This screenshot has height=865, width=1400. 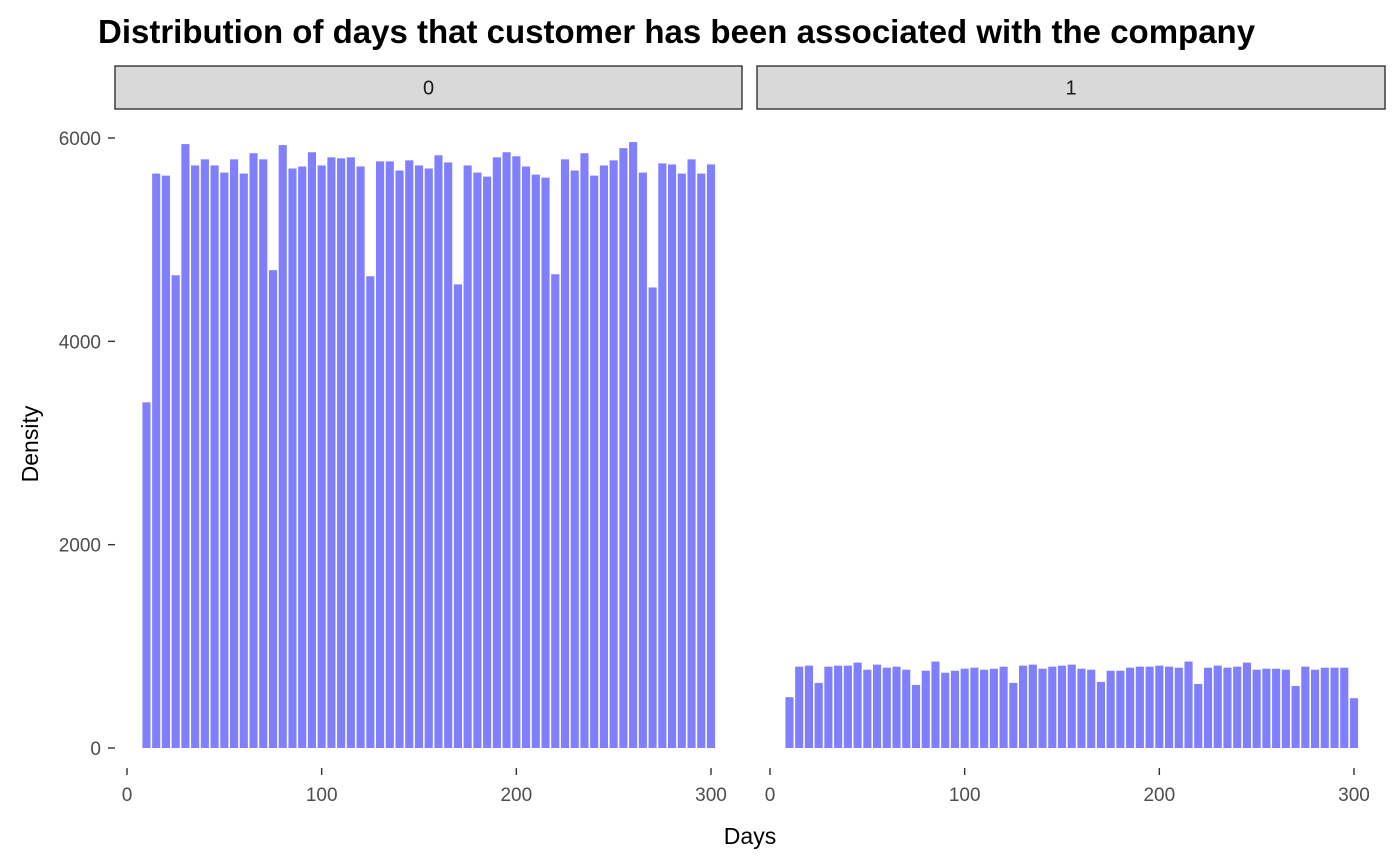 I want to click on x-tick-label: 0, so click(x=770, y=795).